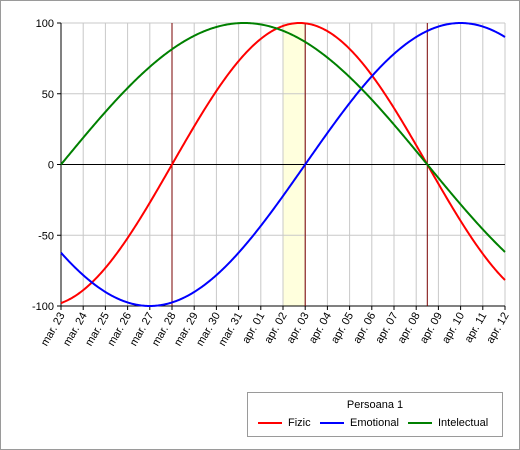 The height and width of the screenshot is (450, 520). What do you see at coordinates (463, 423) in the screenshot?
I see `legend-label-intelectual: Intelectual` at bounding box center [463, 423].